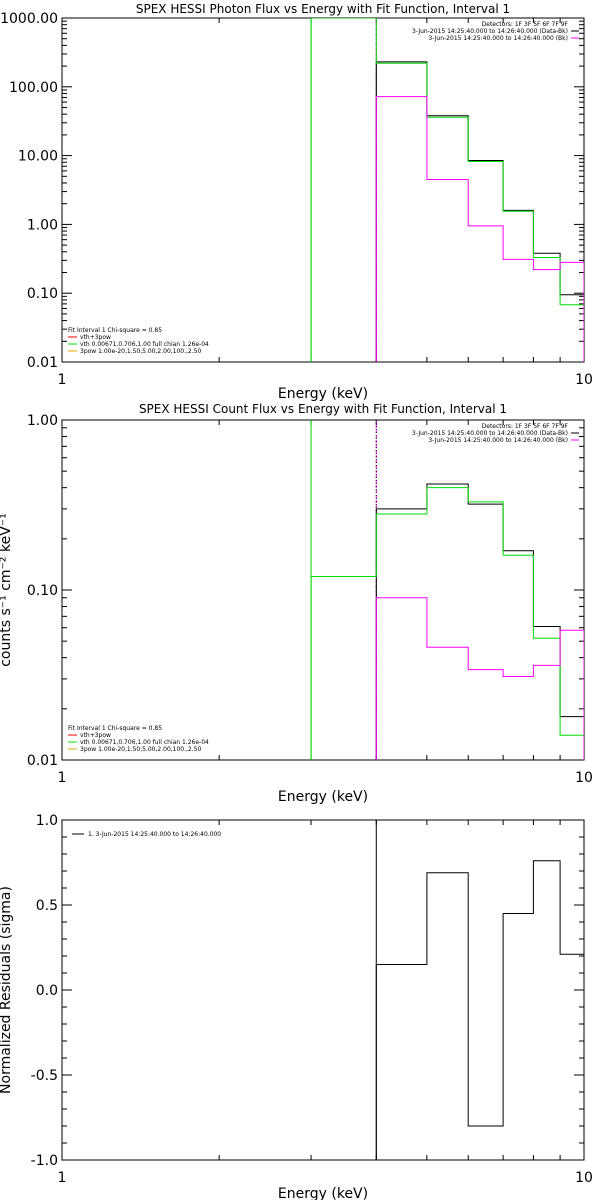 Image resolution: width=600 pixels, height=1200 pixels. What do you see at coordinates (47, 991) in the screenshot?
I see `y-tick-label: 0.0` at bounding box center [47, 991].